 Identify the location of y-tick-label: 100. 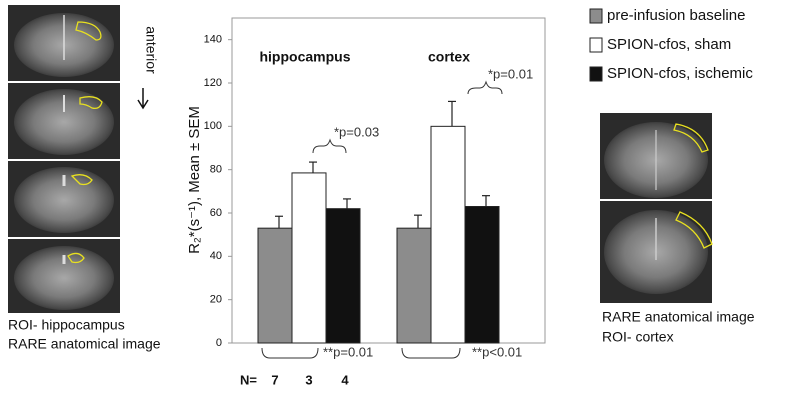
(213, 126).